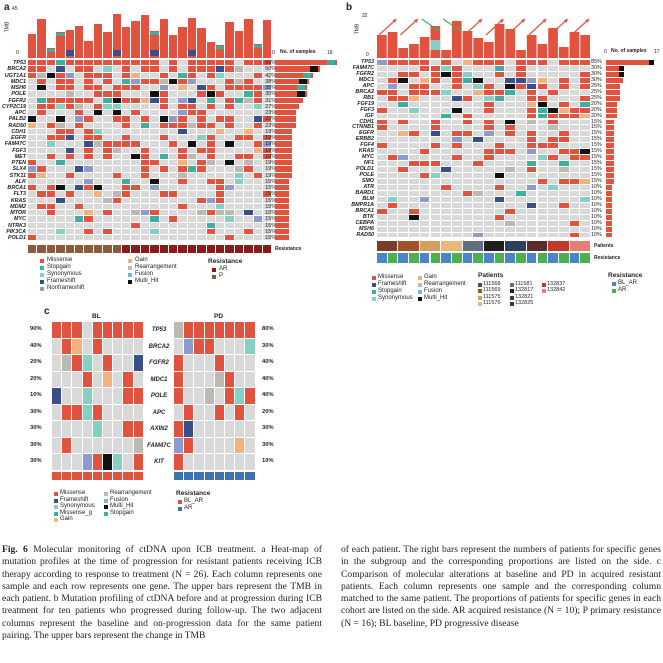 This screenshot has height=663, width=663. Describe the element at coordinates (159, 445) in the screenshot. I see `gene-label-fam47c: FAM47C` at that location.